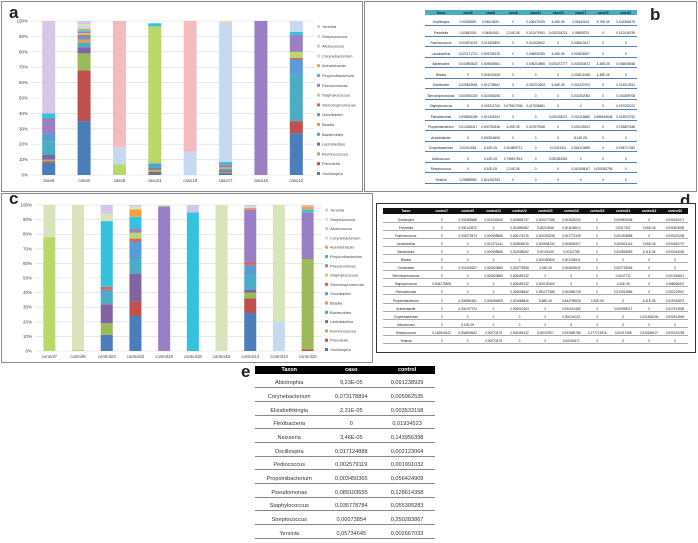 The height and width of the screenshot is (543, 698). I want to click on value-cell: 0,28898989, so click(468, 178).